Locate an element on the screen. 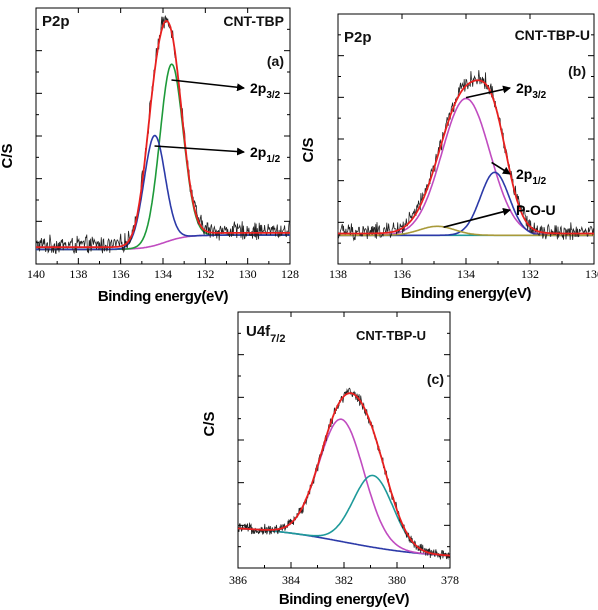 Image resolution: width=598 pixels, height=610 pixels. plot-area-b is located at coordinates (466, 156).